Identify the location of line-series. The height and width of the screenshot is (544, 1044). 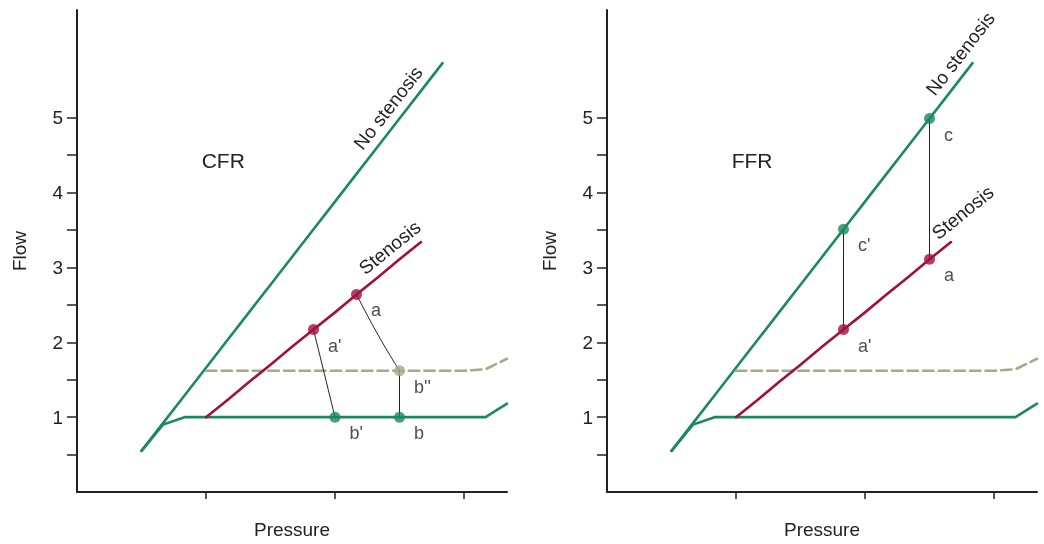
(843, 329).